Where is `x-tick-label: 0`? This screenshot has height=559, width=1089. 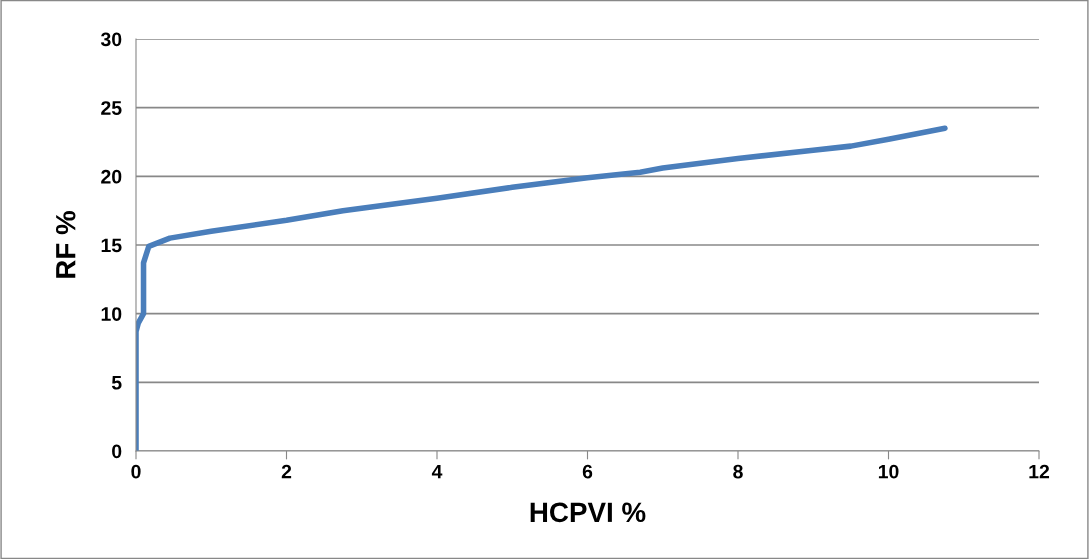
x-tick-label: 0 is located at coordinates (136, 471).